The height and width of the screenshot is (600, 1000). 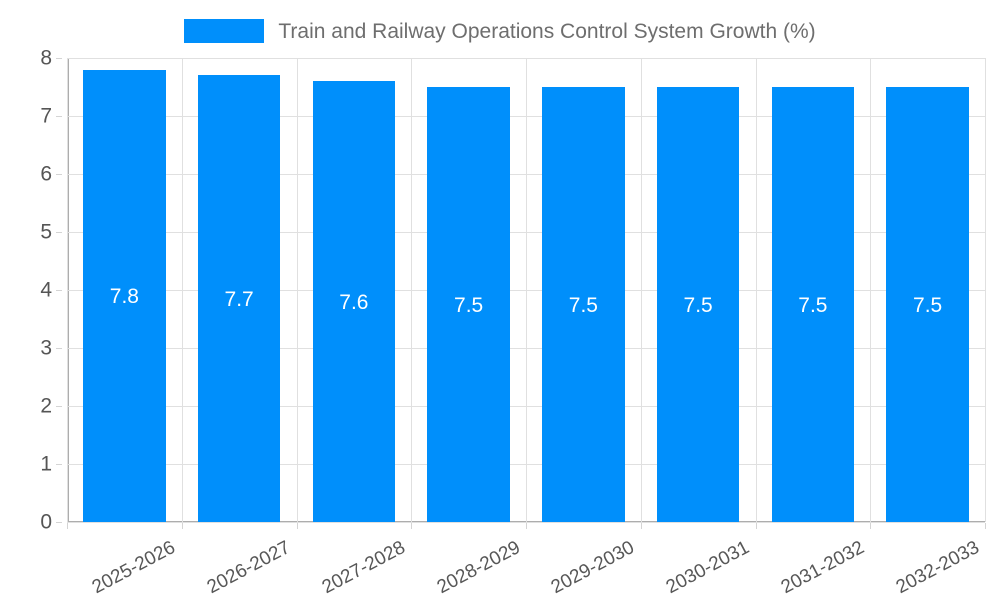 I want to click on bar-data-label: 7.7, so click(x=239, y=299).